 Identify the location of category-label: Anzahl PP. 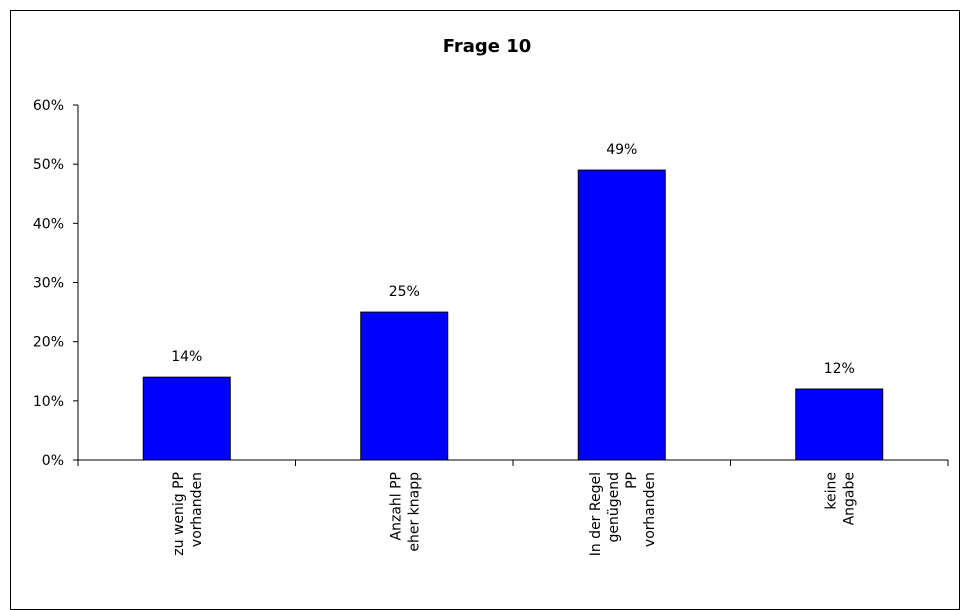
(396, 506).